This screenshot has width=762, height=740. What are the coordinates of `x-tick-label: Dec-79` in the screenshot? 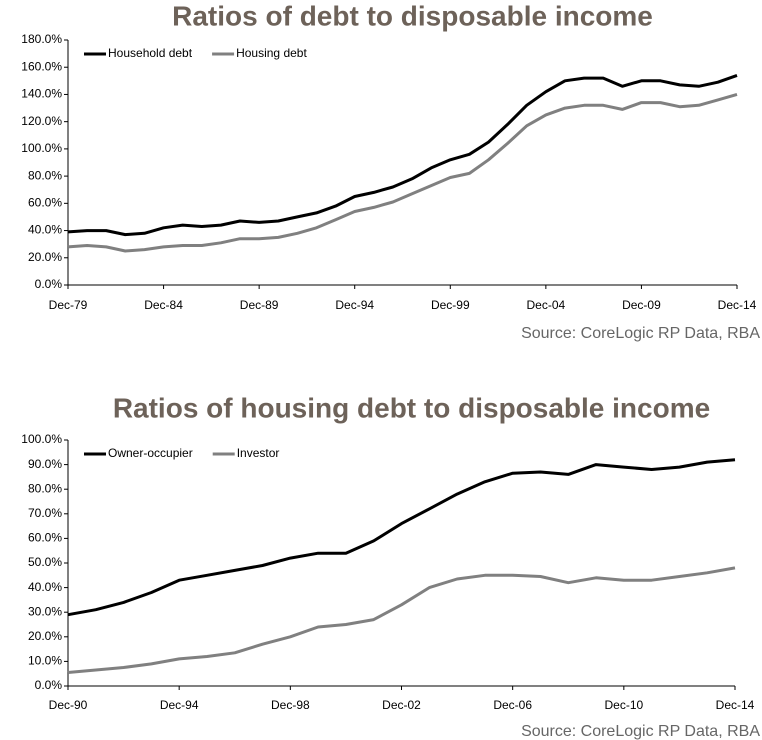 It's located at (68, 305).